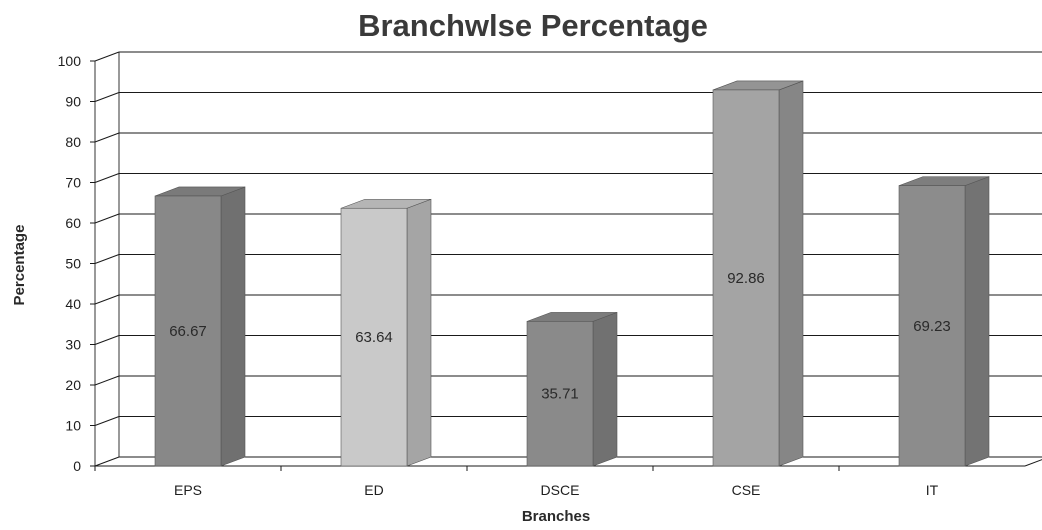  What do you see at coordinates (605, 389) in the screenshot?
I see `bar-side-dsce` at bounding box center [605, 389].